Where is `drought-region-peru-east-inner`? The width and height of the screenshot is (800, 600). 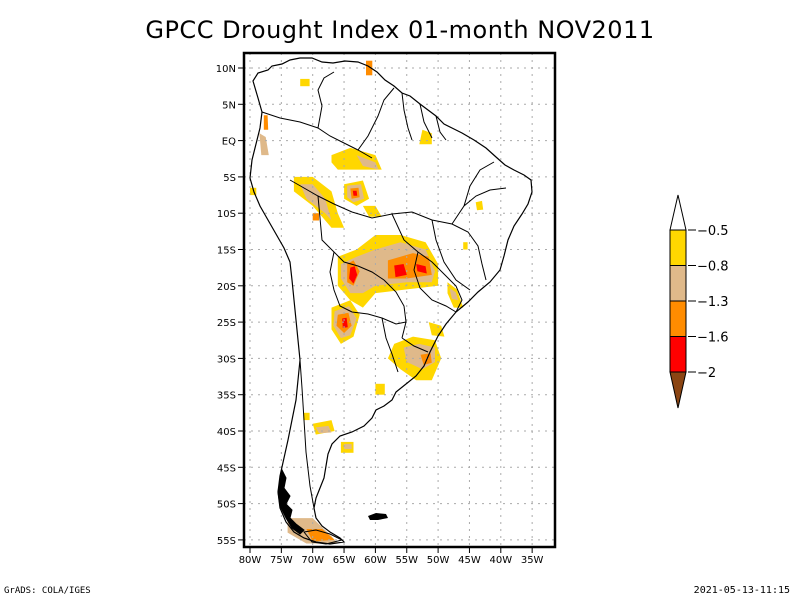 drought-region-peru-east-inner is located at coordinates (316, 202).